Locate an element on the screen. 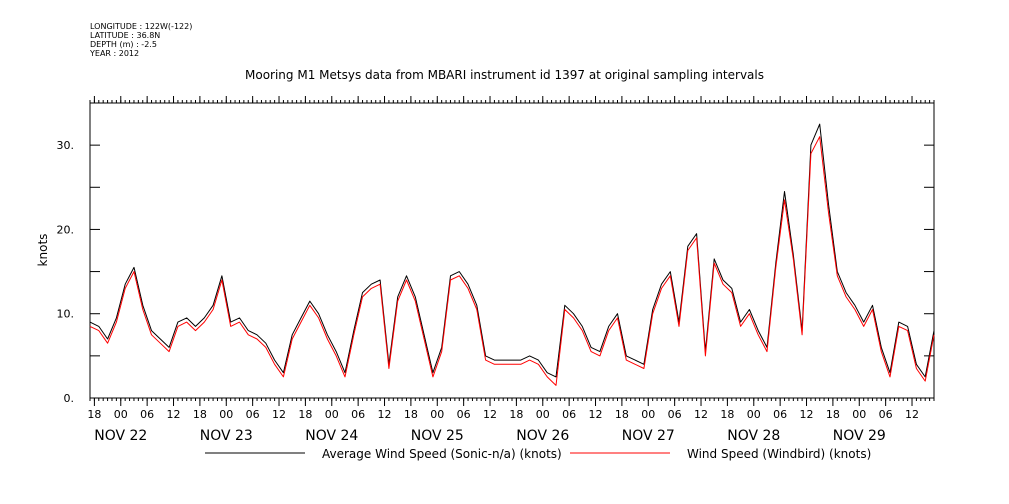 The height and width of the screenshot is (504, 1009). legend-label-sonic: Average Wind Speed (Sonic-n/a) (knots) is located at coordinates (442, 454).